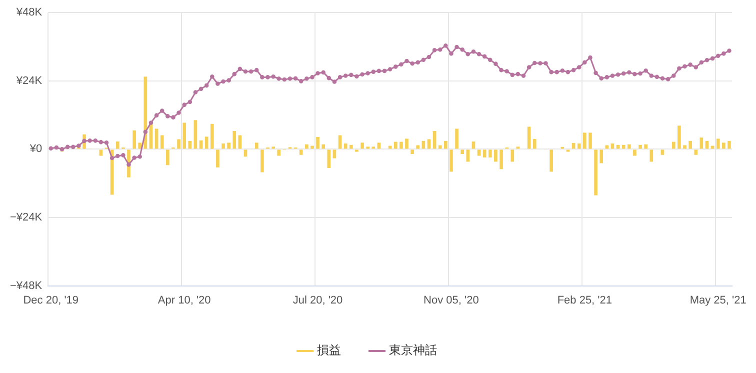 The image size is (756, 373). Describe the element at coordinates (26, 286) in the screenshot. I see `y-tick-label: −¥48K` at that location.